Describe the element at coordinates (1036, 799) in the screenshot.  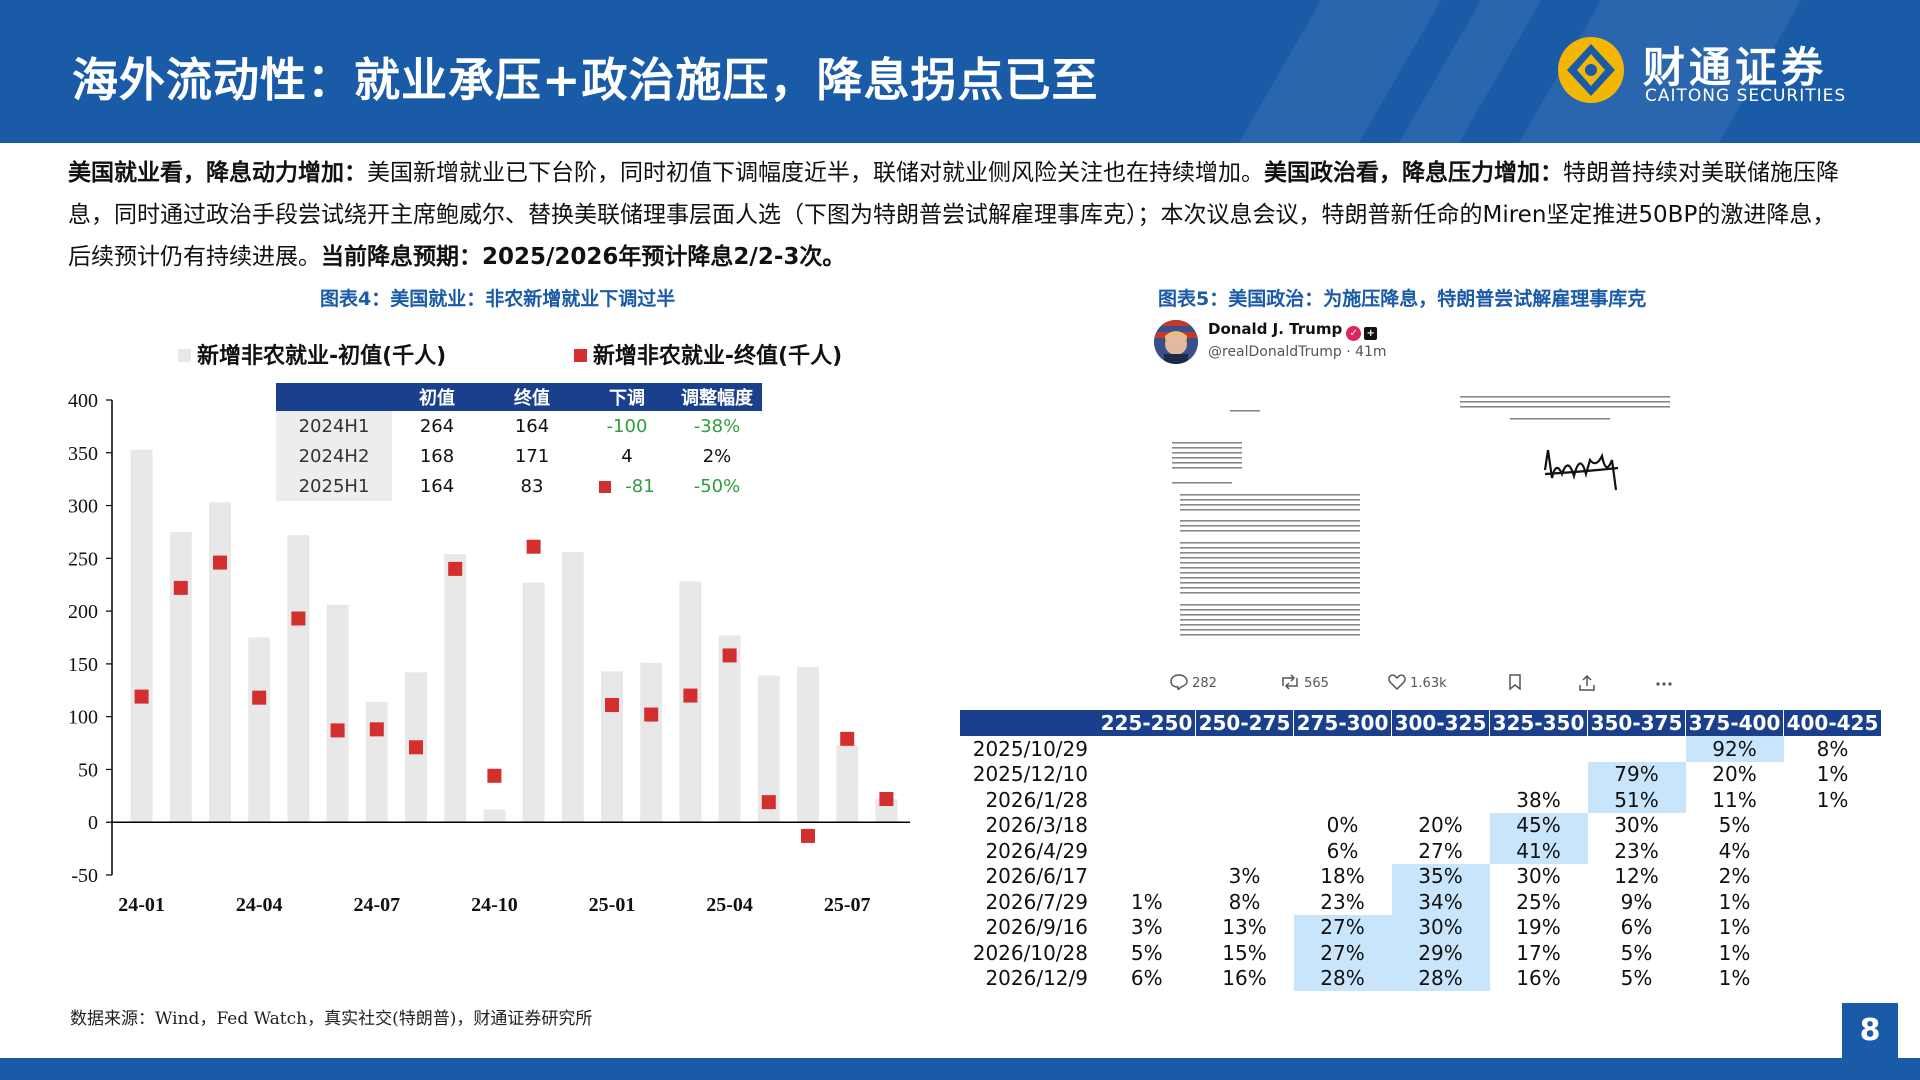
I see `fedwatch-date-cell: 2026/1/28` at that location.